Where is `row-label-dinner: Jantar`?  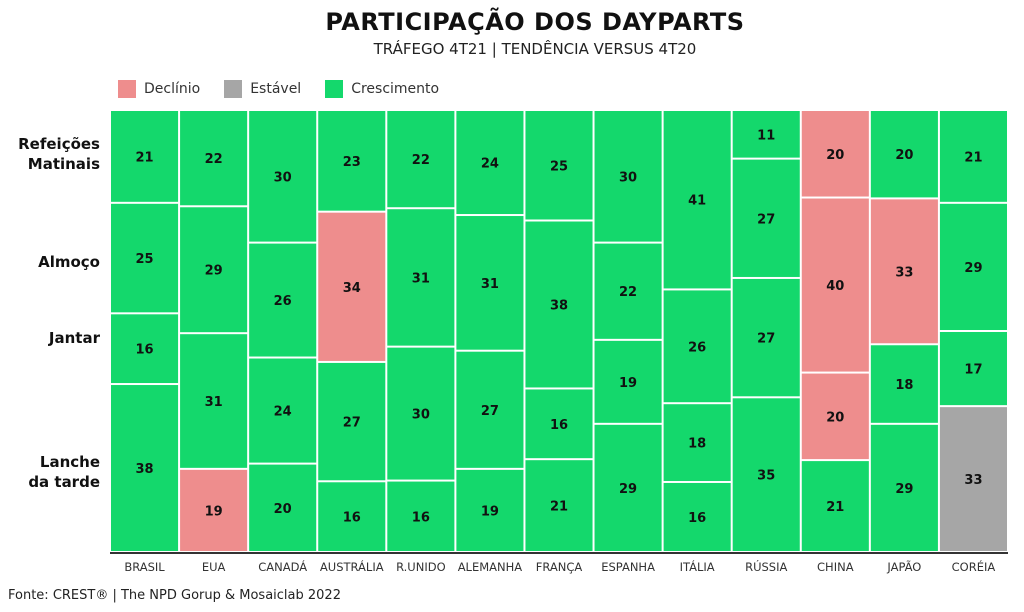
row-label-dinner: Jantar is located at coordinates (74, 338).